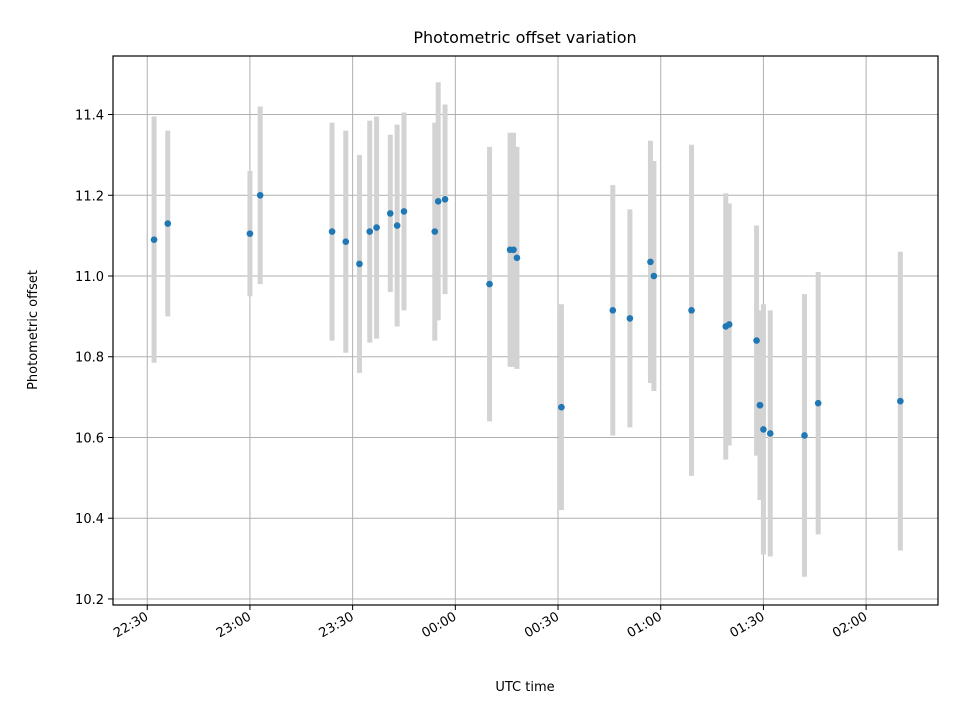 This screenshot has width=960, height=725. I want to click on x-axis-label: UTC time, so click(524, 687).